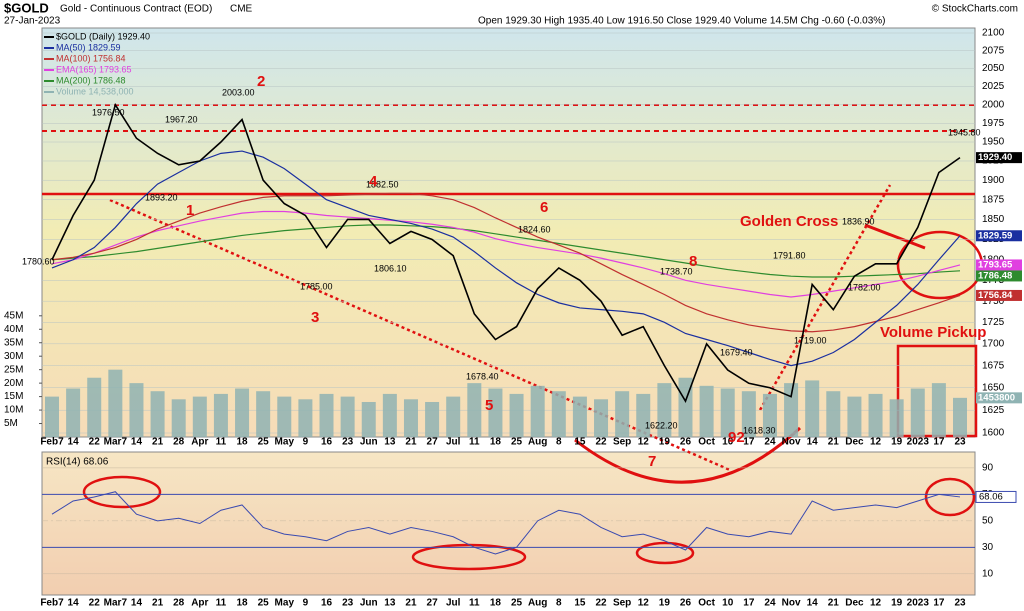 The image size is (1024, 611). Describe the element at coordinates (306, 603) in the screenshot. I see `x-tick-label: 9` at that location.